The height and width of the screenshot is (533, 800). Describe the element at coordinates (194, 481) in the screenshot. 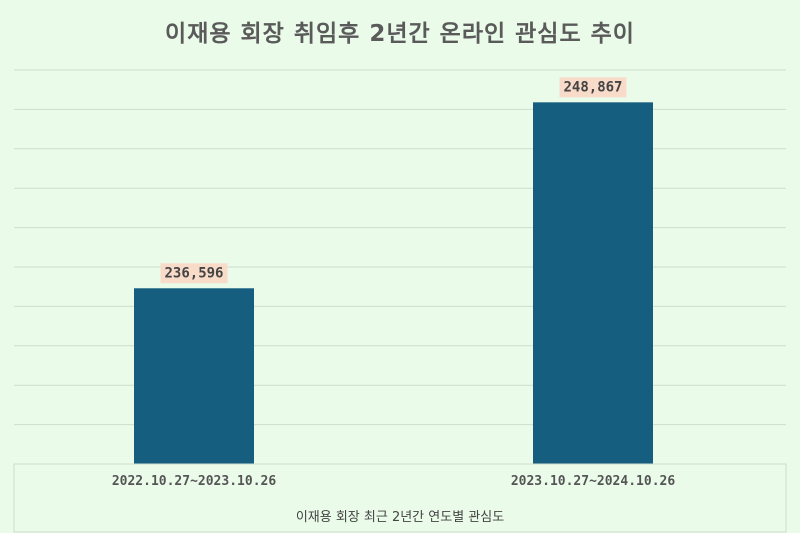

I see `x-tick-label-1: 2022.10.27~2023.10.26` at that location.